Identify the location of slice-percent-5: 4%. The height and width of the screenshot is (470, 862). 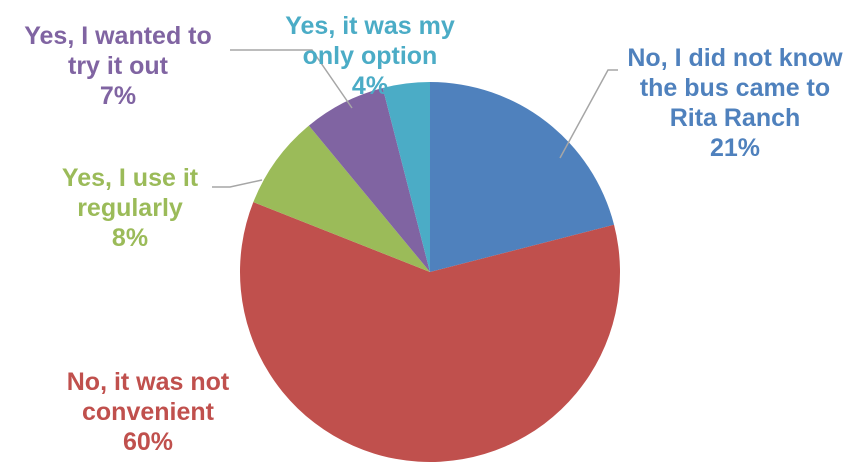
(370, 86).